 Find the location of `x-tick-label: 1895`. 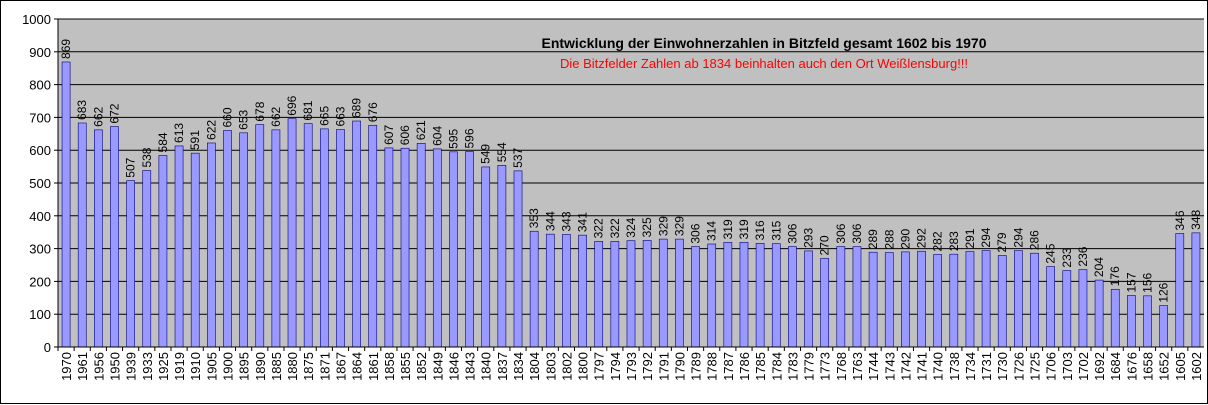

x-tick-label: 1895 is located at coordinates (244, 366).